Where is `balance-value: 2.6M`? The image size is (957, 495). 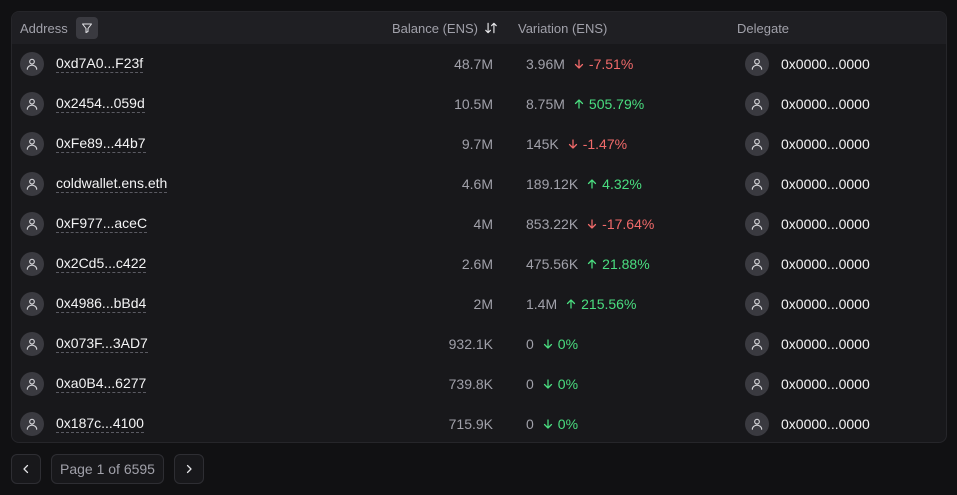 balance-value: 2.6M is located at coordinates (477, 264).